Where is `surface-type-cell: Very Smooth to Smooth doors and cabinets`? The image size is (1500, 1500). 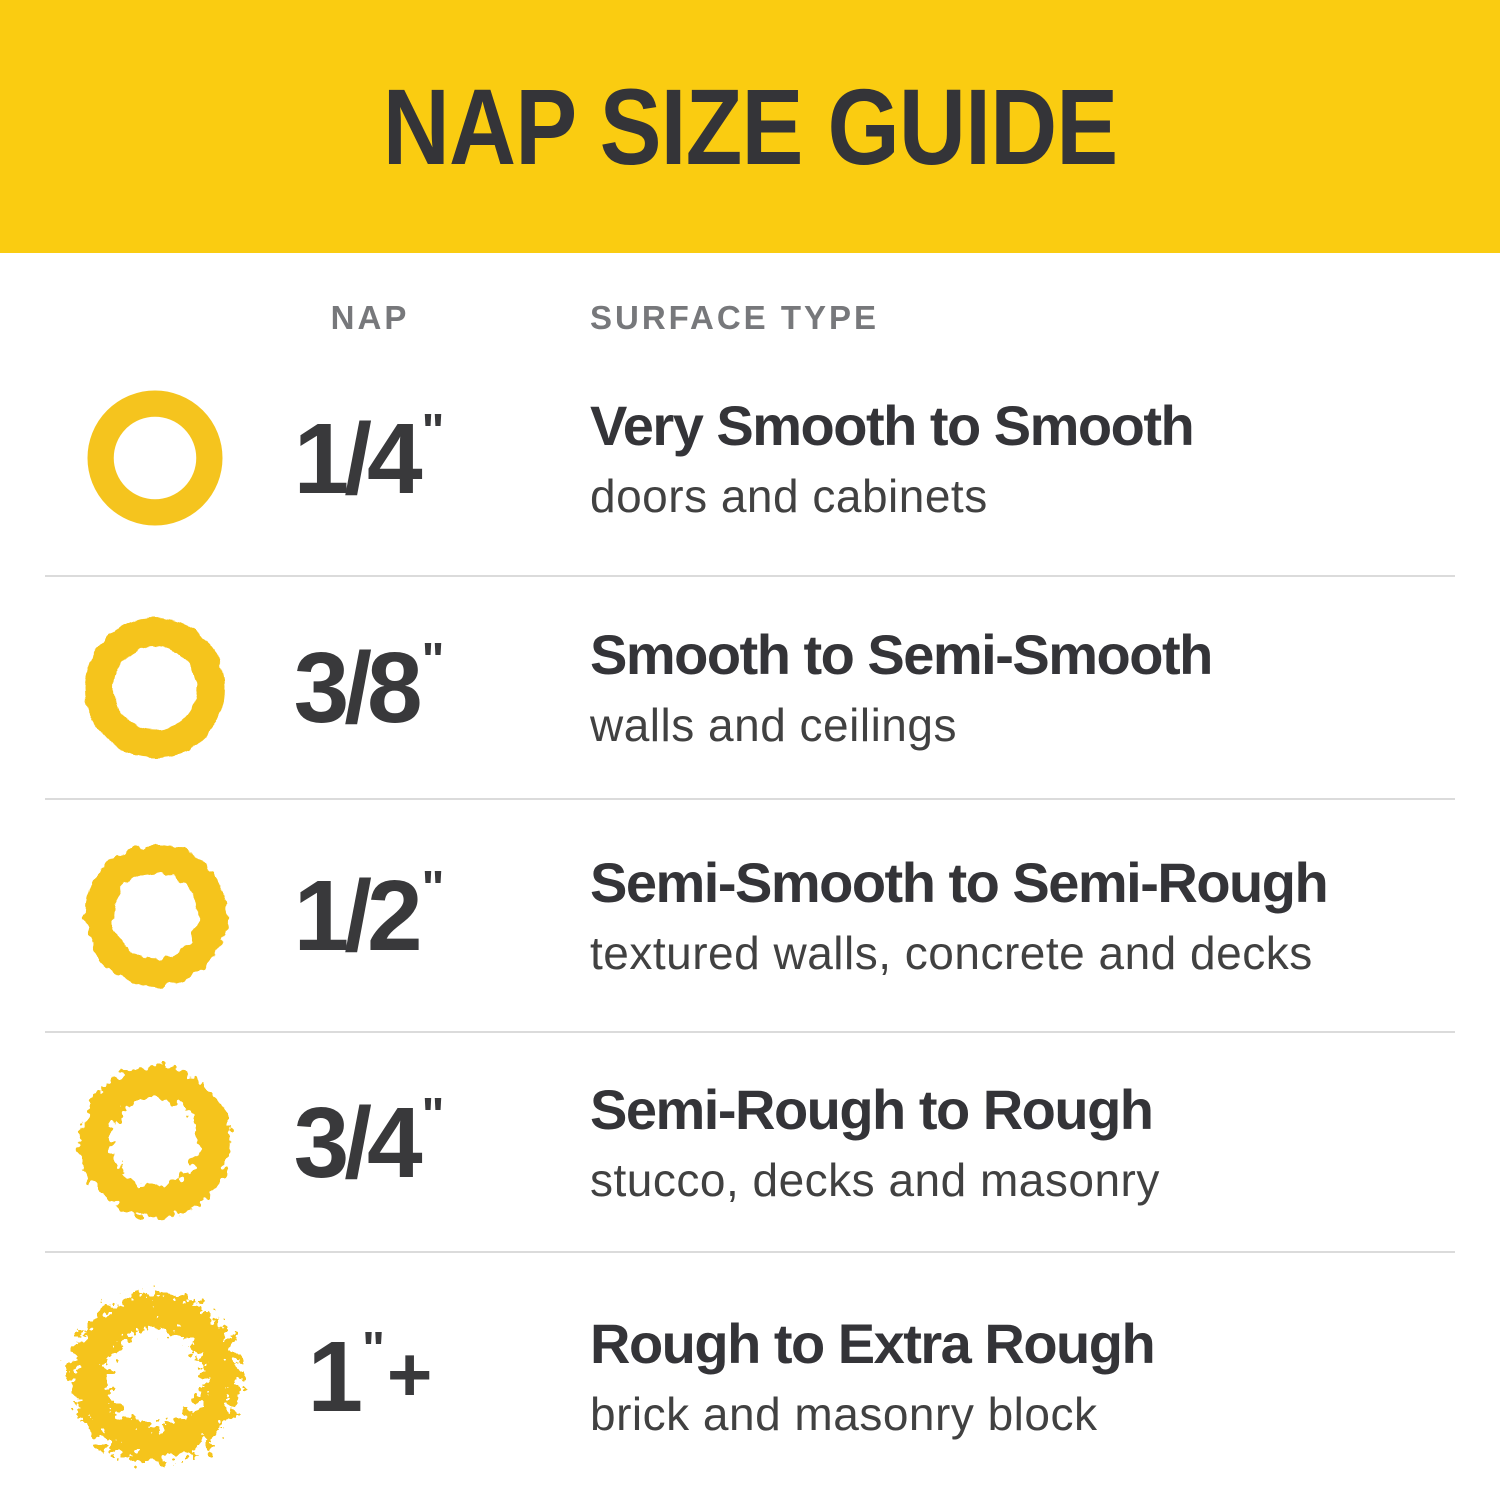 surface-type-cell: Very Smooth to Smooth doors and cabinets is located at coordinates (970, 458).